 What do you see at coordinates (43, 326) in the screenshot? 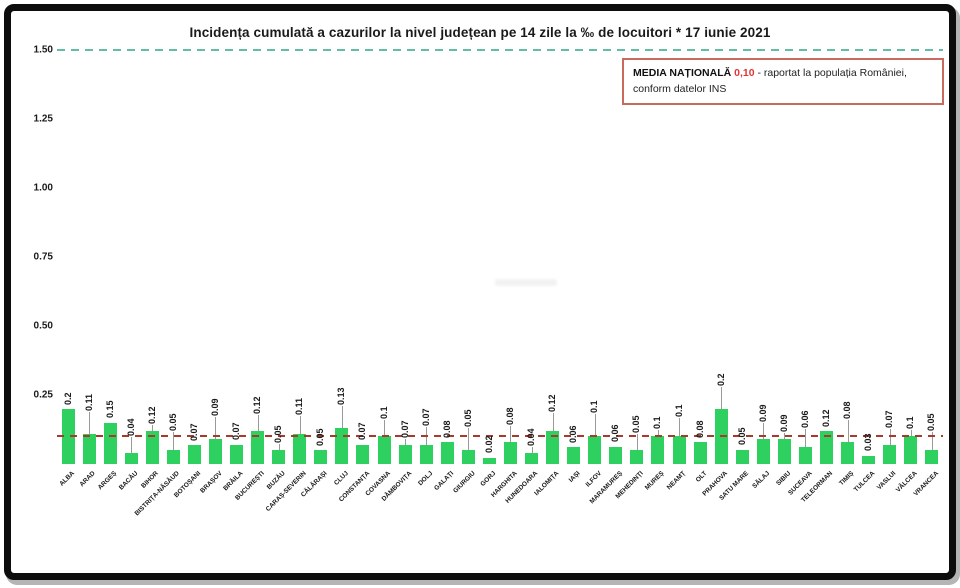
I see `y-axis-tick-label: 0.50` at bounding box center [43, 326].